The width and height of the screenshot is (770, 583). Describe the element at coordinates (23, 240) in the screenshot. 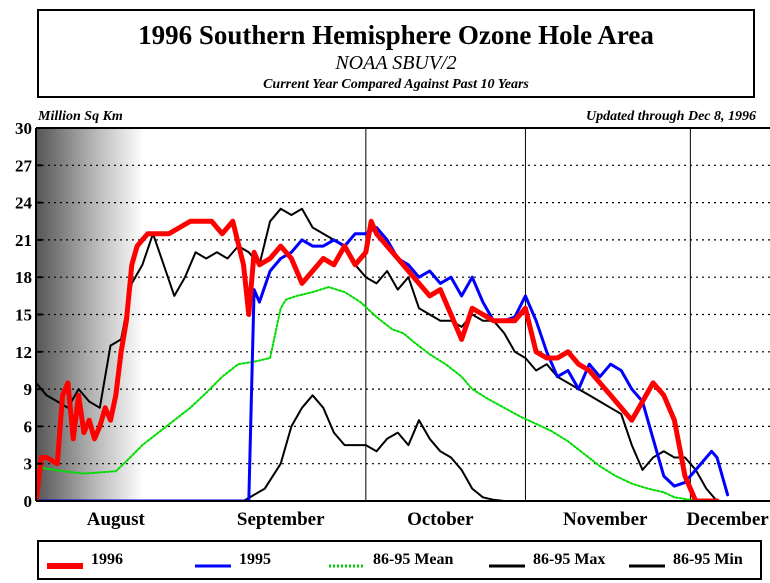

I see `y-tick-label: 21` at that location.